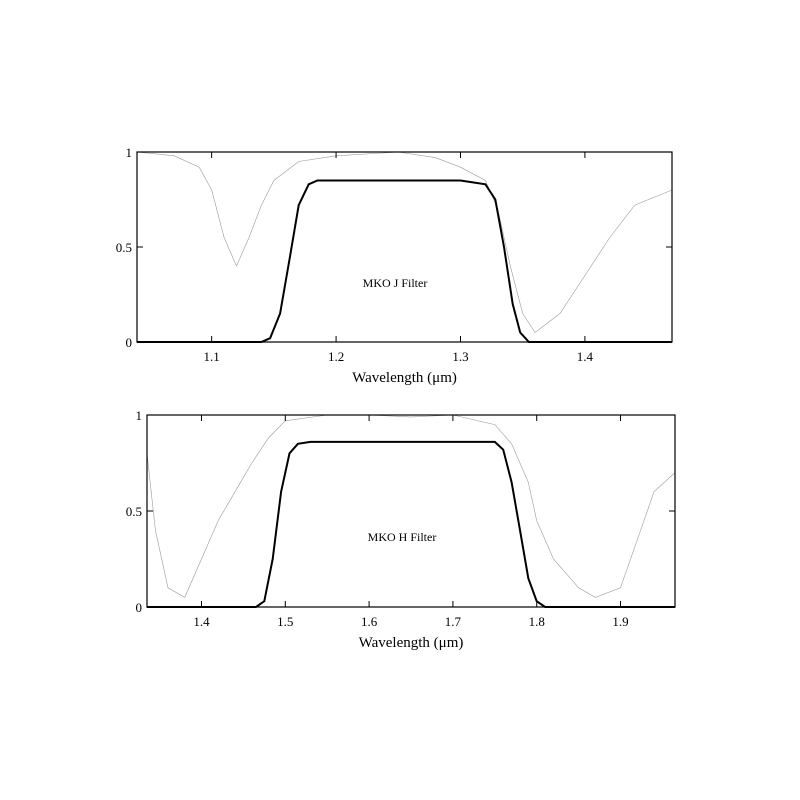  What do you see at coordinates (139, 415) in the screenshot?
I see `h-y-tick-label: 1` at bounding box center [139, 415].